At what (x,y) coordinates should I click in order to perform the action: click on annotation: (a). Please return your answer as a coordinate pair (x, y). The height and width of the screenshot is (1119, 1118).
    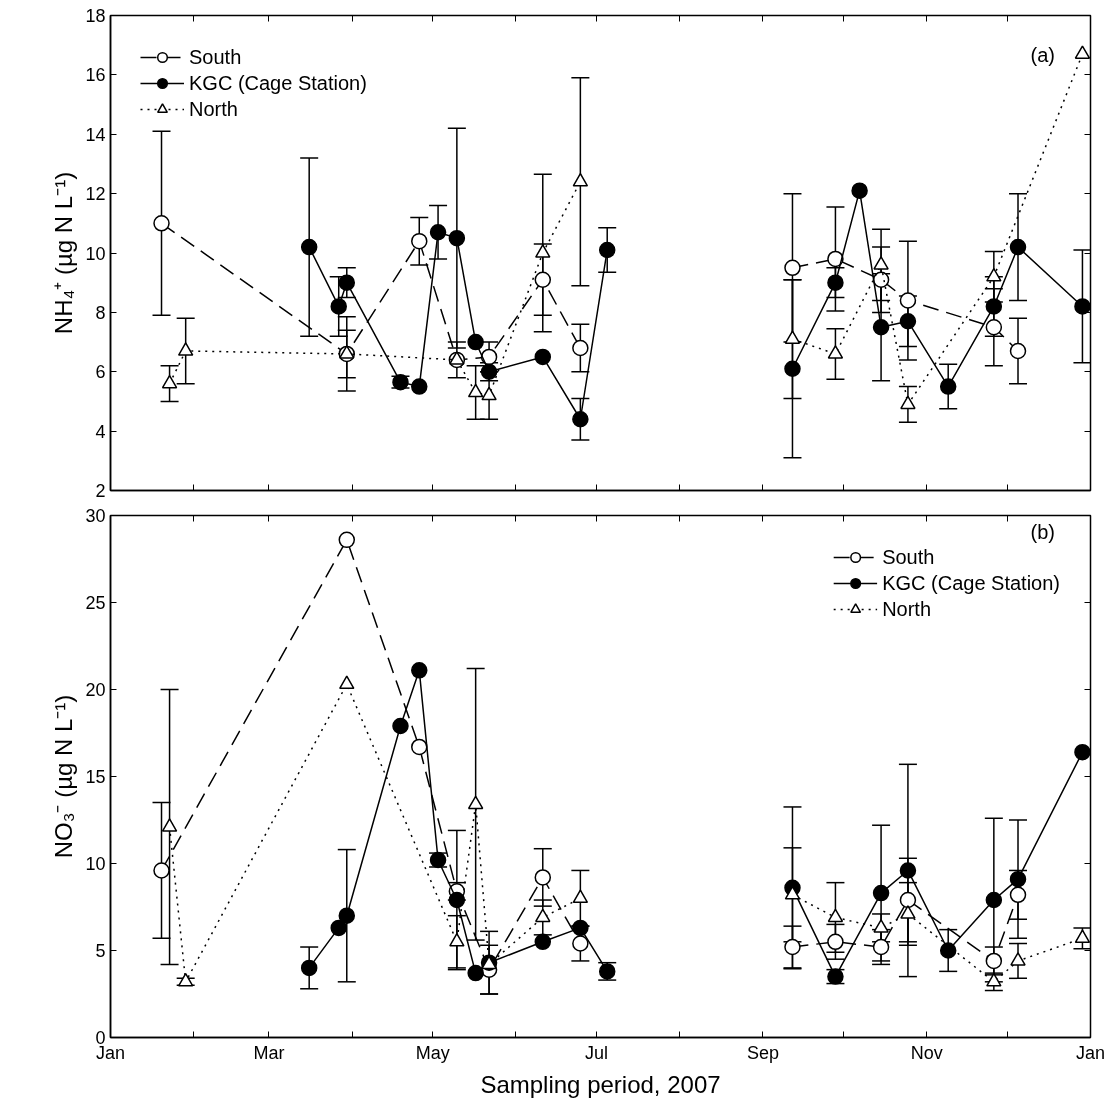
    Looking at the image, I should click on (1042, 54).